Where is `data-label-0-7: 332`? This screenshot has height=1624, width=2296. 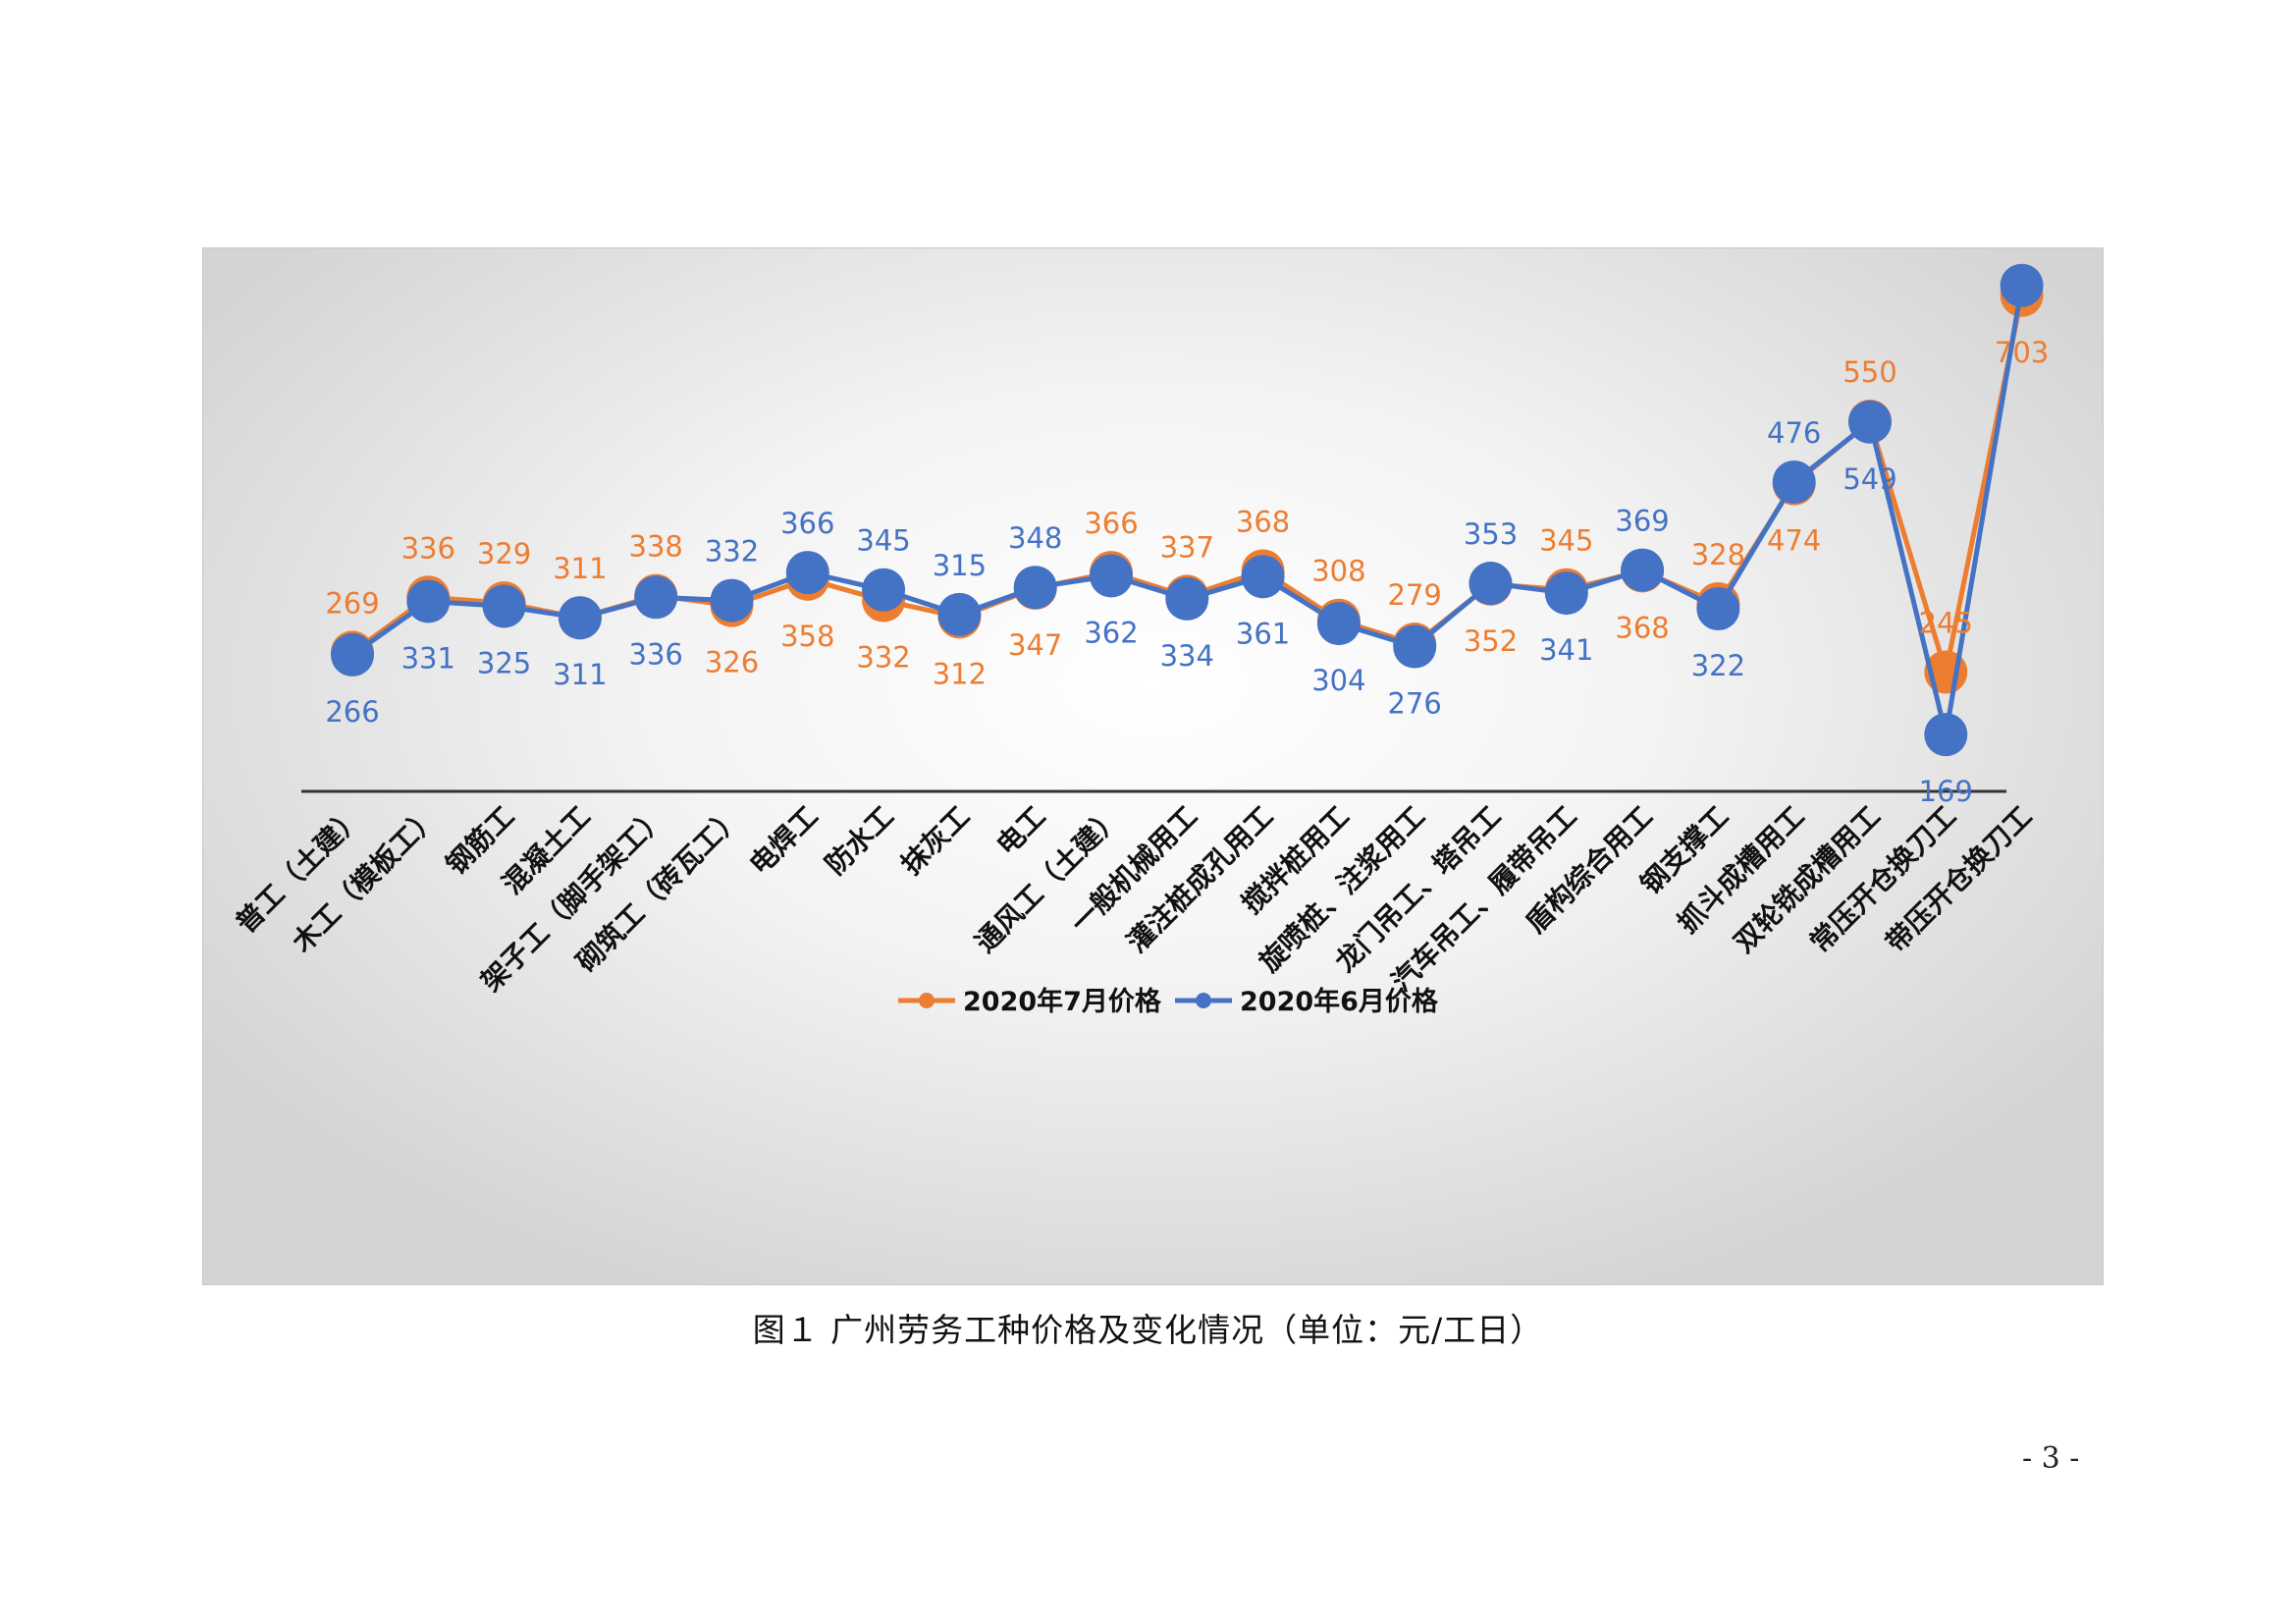 data-label-0-7: 332 is located at coordinates (883, 658).